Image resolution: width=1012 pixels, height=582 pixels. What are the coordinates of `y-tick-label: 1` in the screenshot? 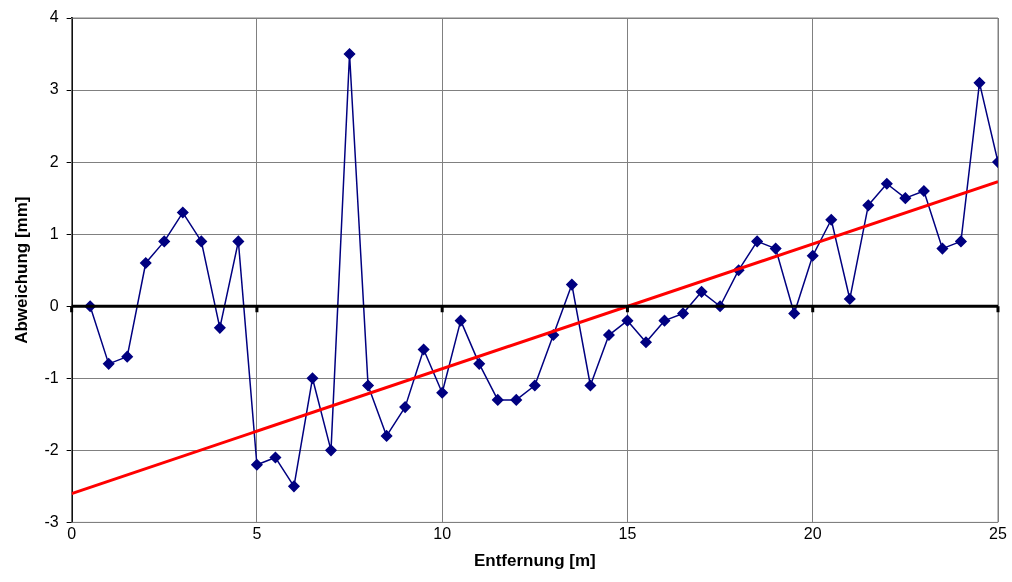 It's located at (54, 233).